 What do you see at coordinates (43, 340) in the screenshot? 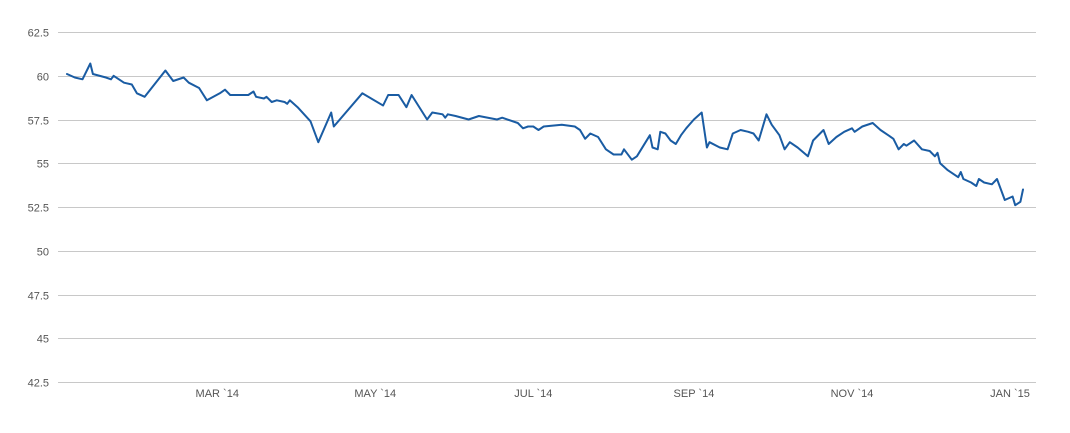
I see `y-tick-label: 45` at bounding box center [43, 340].